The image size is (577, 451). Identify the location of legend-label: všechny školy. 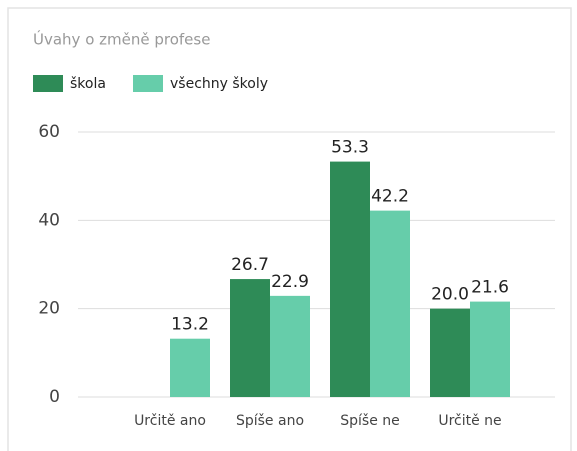
(219, 84).